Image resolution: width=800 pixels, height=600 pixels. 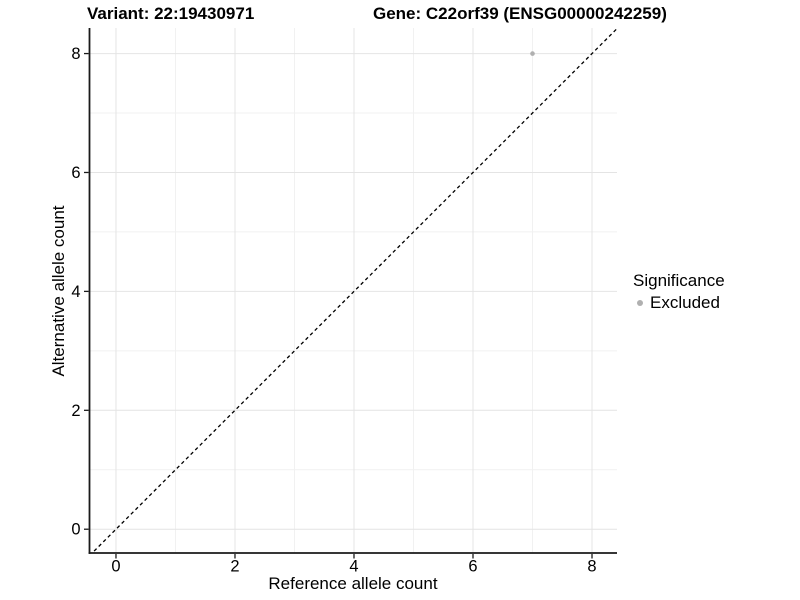 I want to click on y-tick-label: 8, so click(x=75, y=54).